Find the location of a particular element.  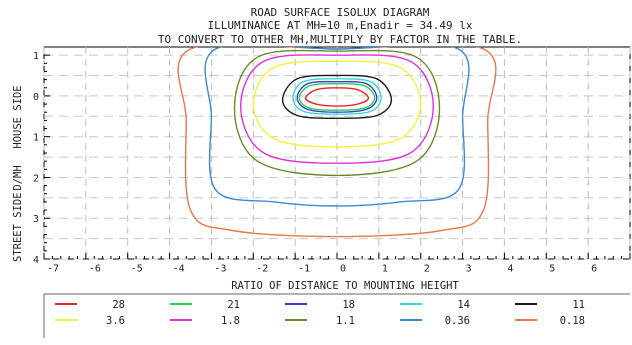

legend-label: 21 is located at coordinates (233, 305).